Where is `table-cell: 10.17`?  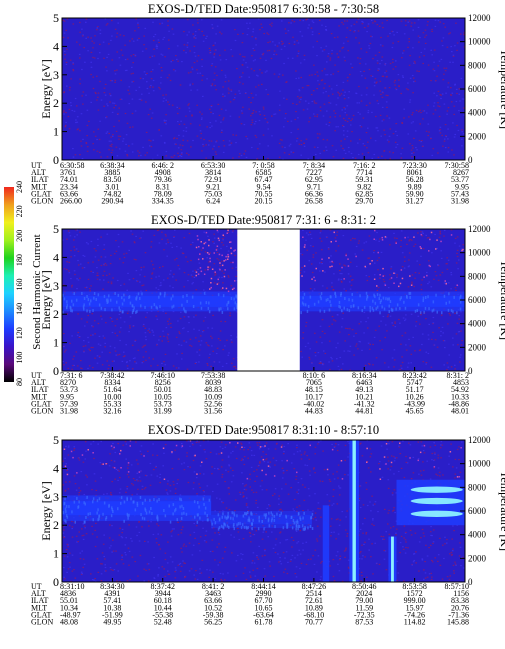 table-cell: 10.17 is located at coordinates (314, 396).